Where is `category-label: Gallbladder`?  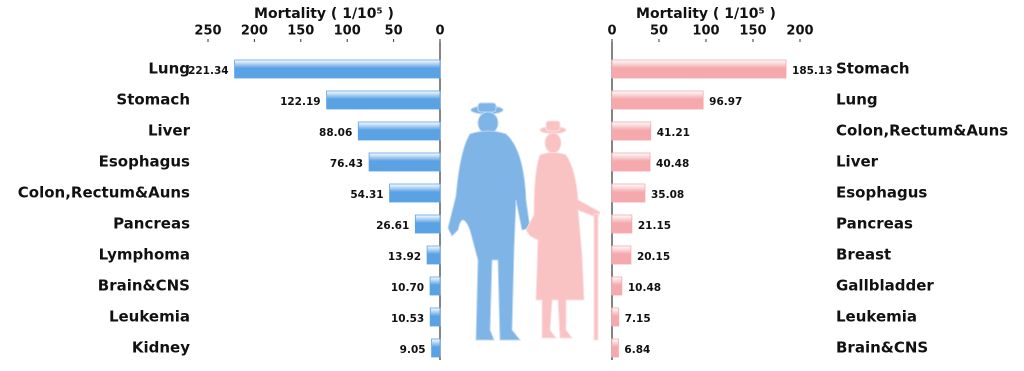 category-label: Gallbladder is located at coordinates (885, 286).